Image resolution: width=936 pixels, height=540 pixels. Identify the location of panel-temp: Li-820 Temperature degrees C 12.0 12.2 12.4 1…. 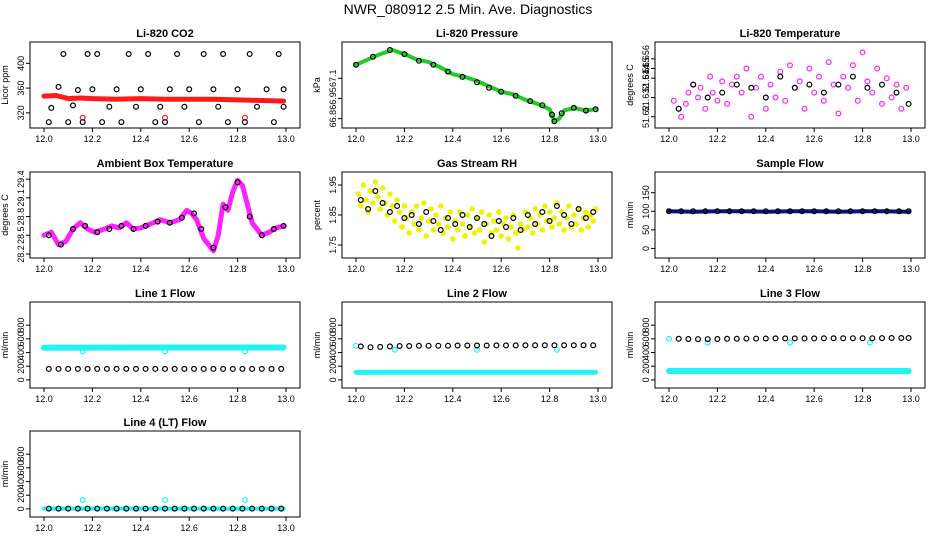
(775, 86).